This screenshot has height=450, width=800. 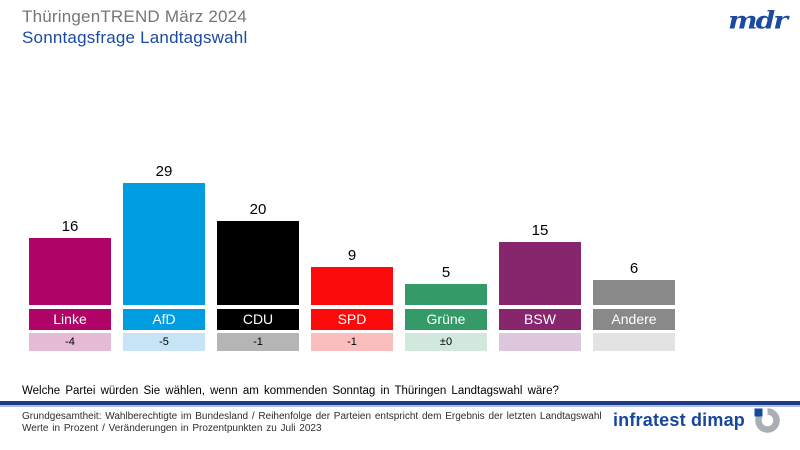 I want to click on bar-afd, so click(x=164, y=244).